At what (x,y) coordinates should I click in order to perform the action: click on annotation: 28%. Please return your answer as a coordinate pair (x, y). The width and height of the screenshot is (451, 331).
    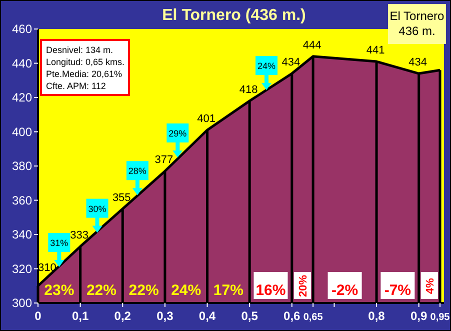
    Looking at the image, I should click on (137, 171).